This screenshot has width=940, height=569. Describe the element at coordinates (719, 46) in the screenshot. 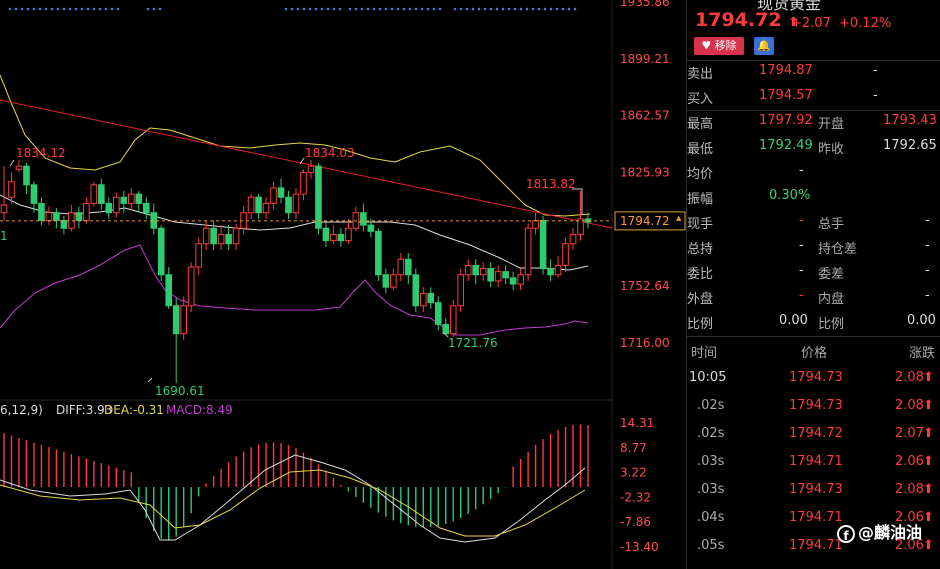

I see `remove-watchlist-button: ♥ 移除` at that location.